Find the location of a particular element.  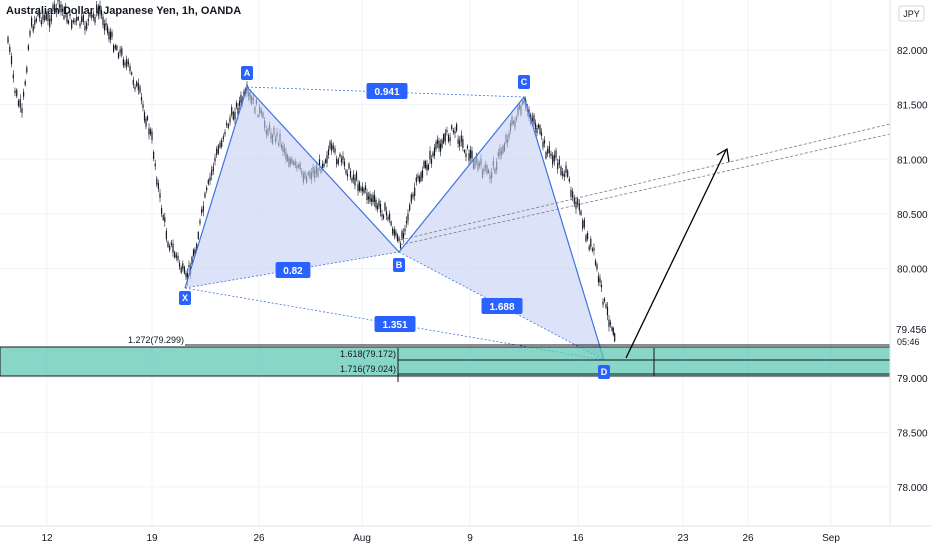

last-price-label: 79.456 is located at coordinates (911, 330).